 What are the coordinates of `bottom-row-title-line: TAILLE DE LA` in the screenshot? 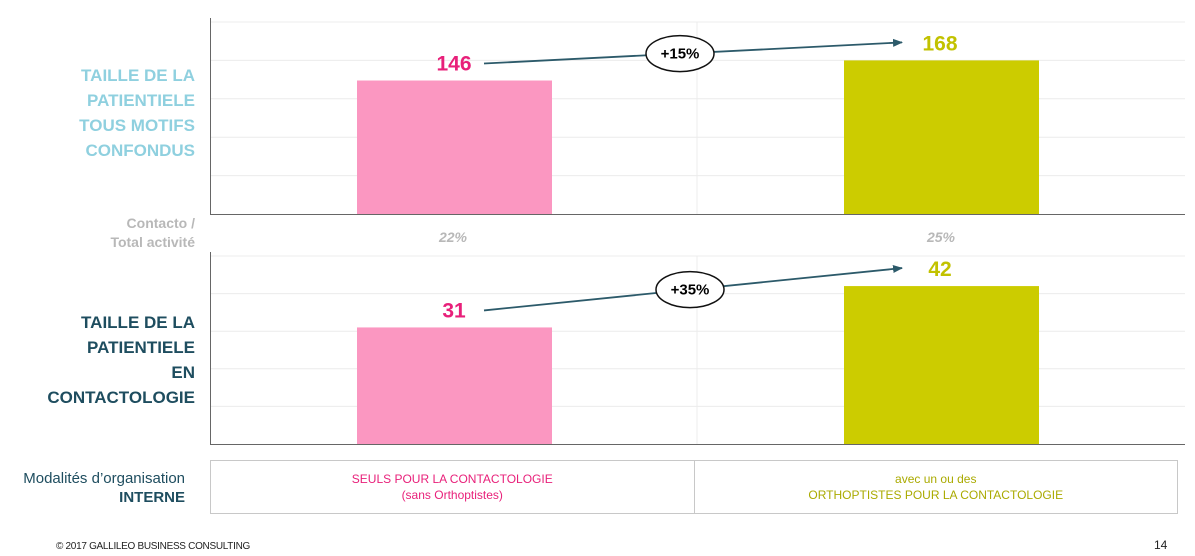 It's located at (138, 322).